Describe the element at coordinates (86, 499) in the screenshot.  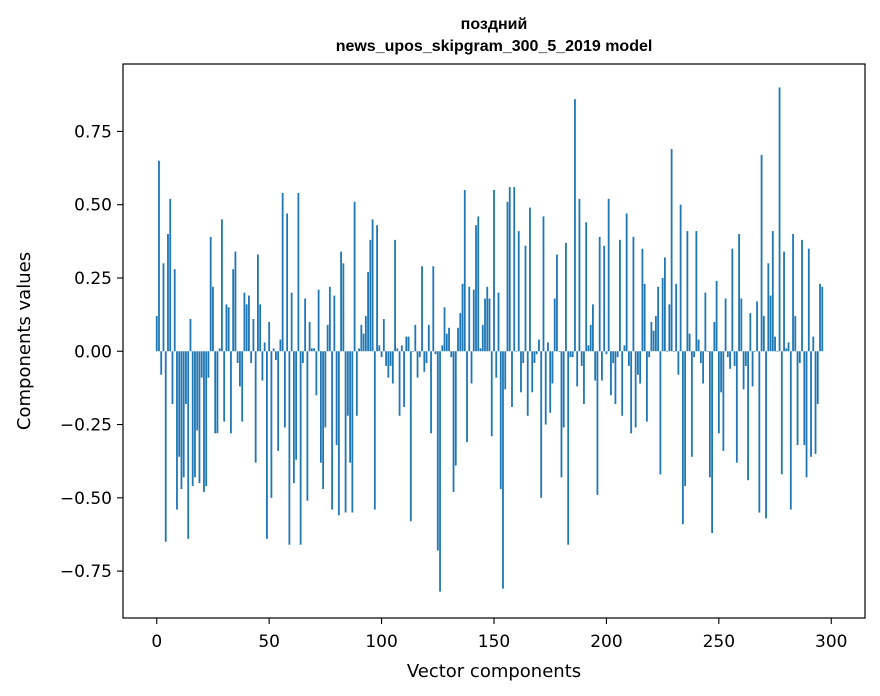
I see `y-tick-label: −0.50` at that location.